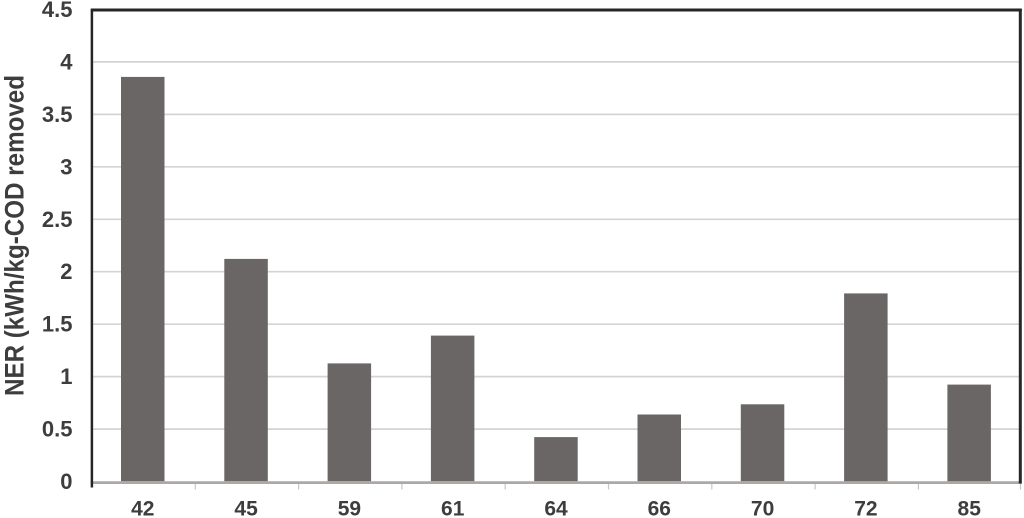 Image resolution: width=1024 pixels, height=518 pixels. What do you see at coordinates (66, 376) in the screenshot?
I see `svg-text: 1` at bounding box center [66, 376].